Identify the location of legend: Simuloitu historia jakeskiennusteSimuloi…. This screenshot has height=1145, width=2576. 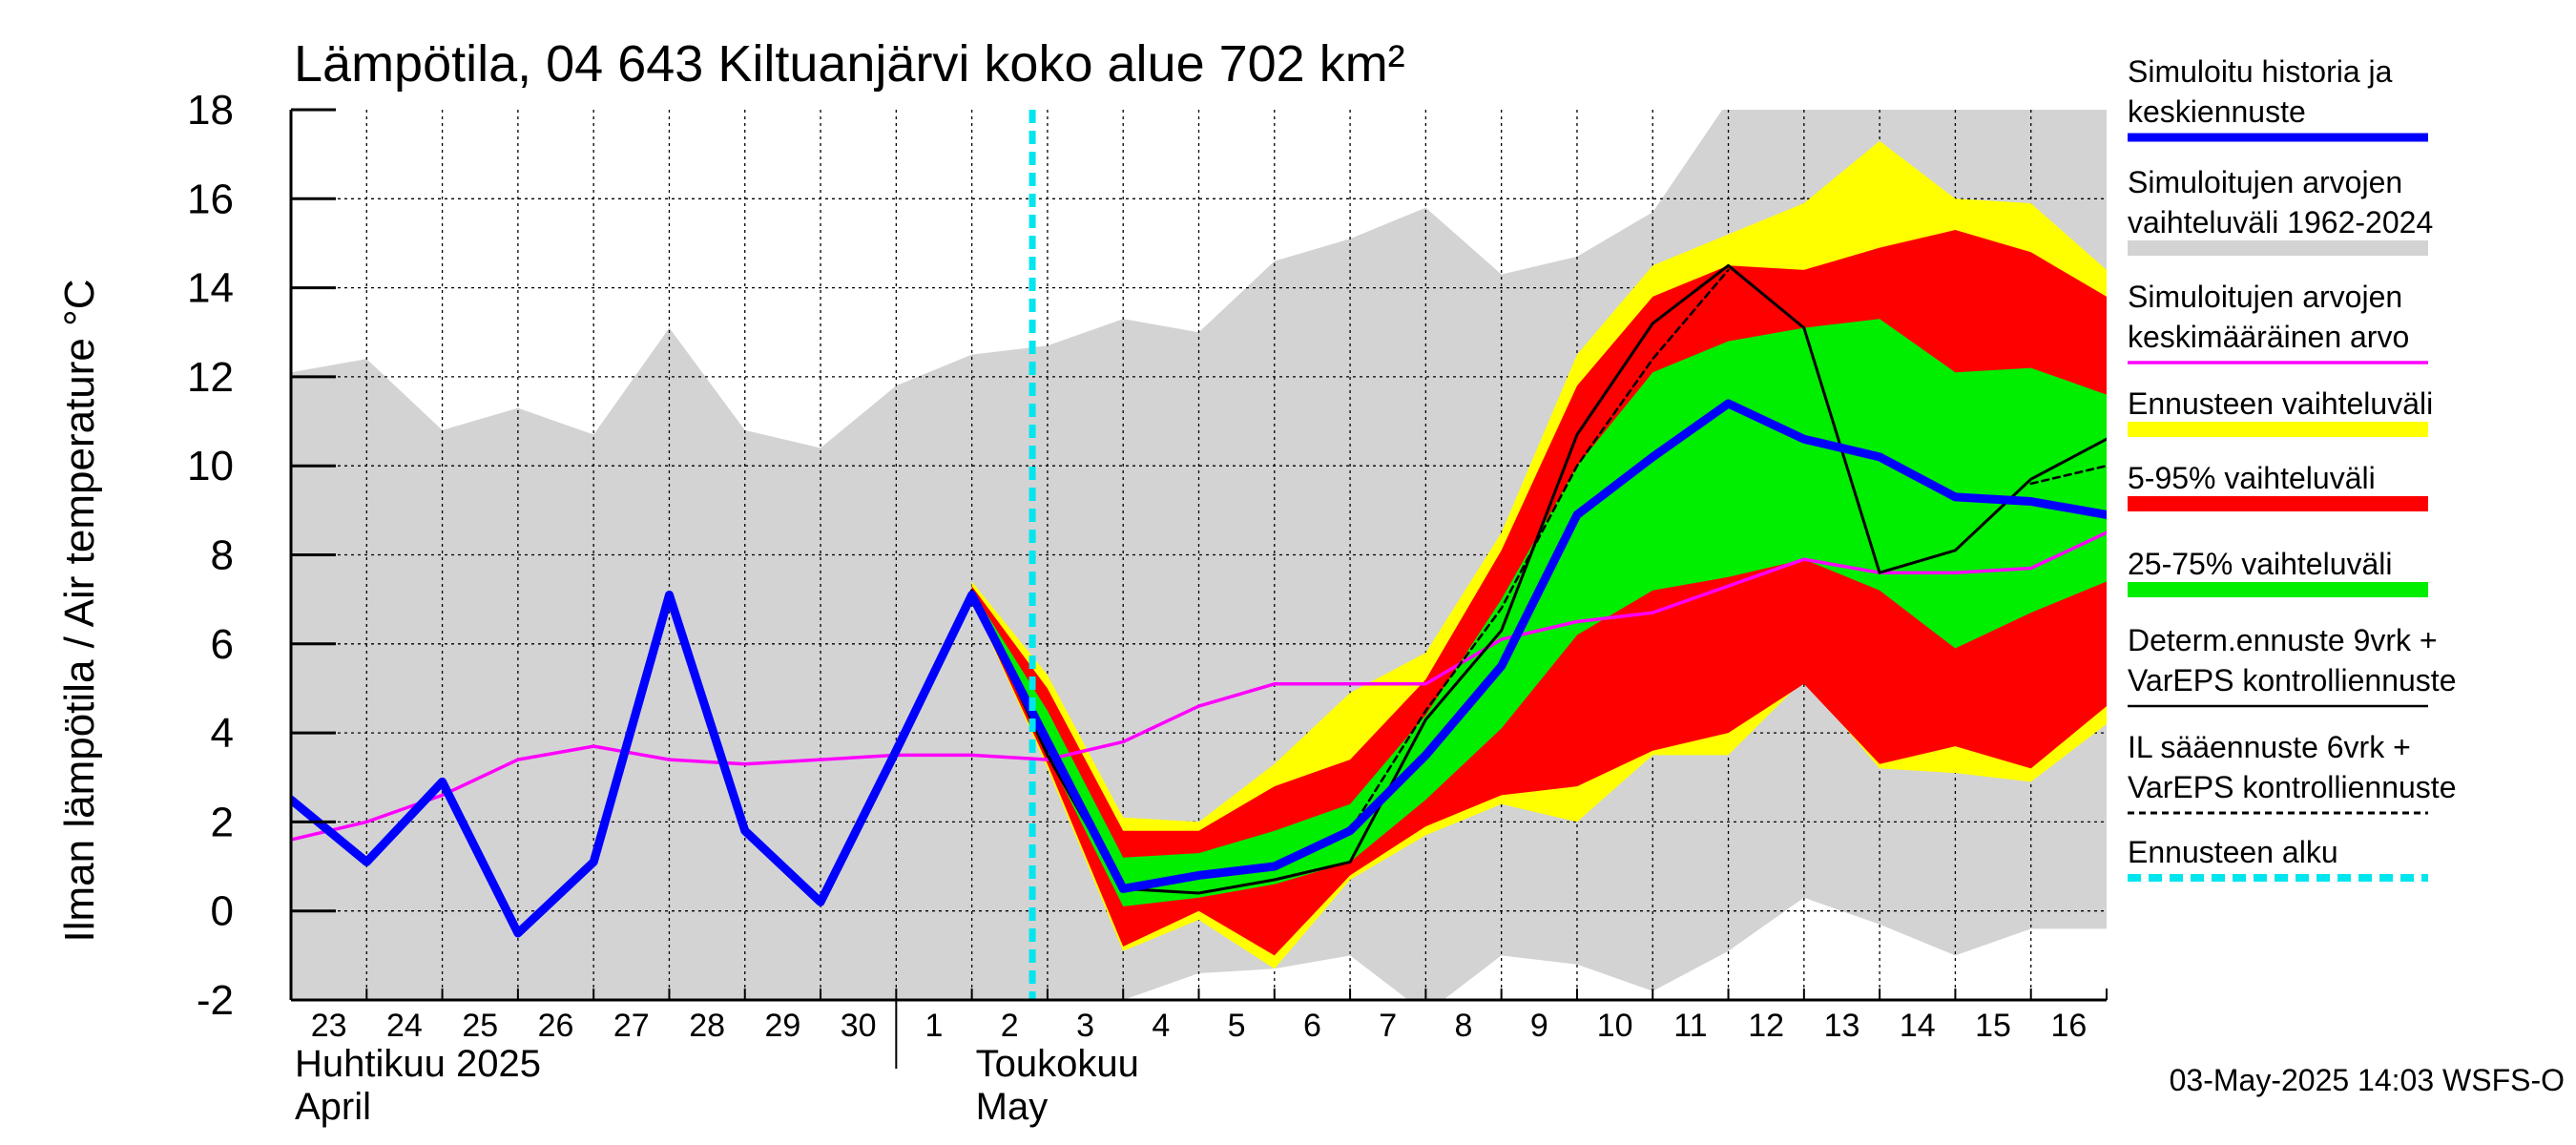
(2292, 468).